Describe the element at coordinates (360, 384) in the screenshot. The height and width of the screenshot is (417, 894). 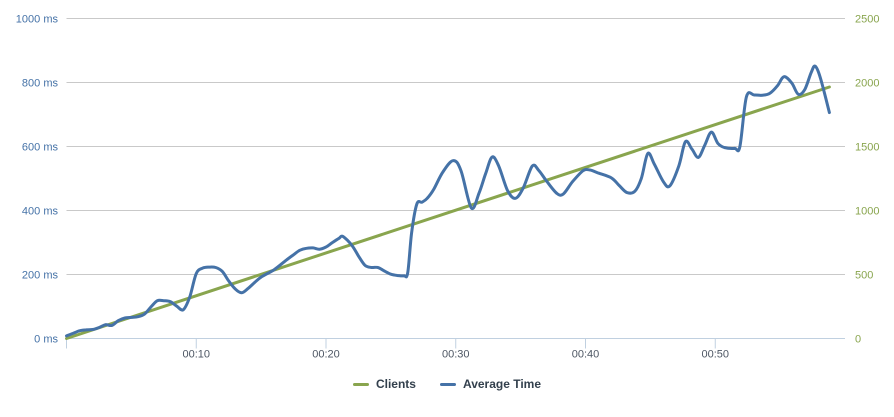
I see `clients-line-swatch` at that location.